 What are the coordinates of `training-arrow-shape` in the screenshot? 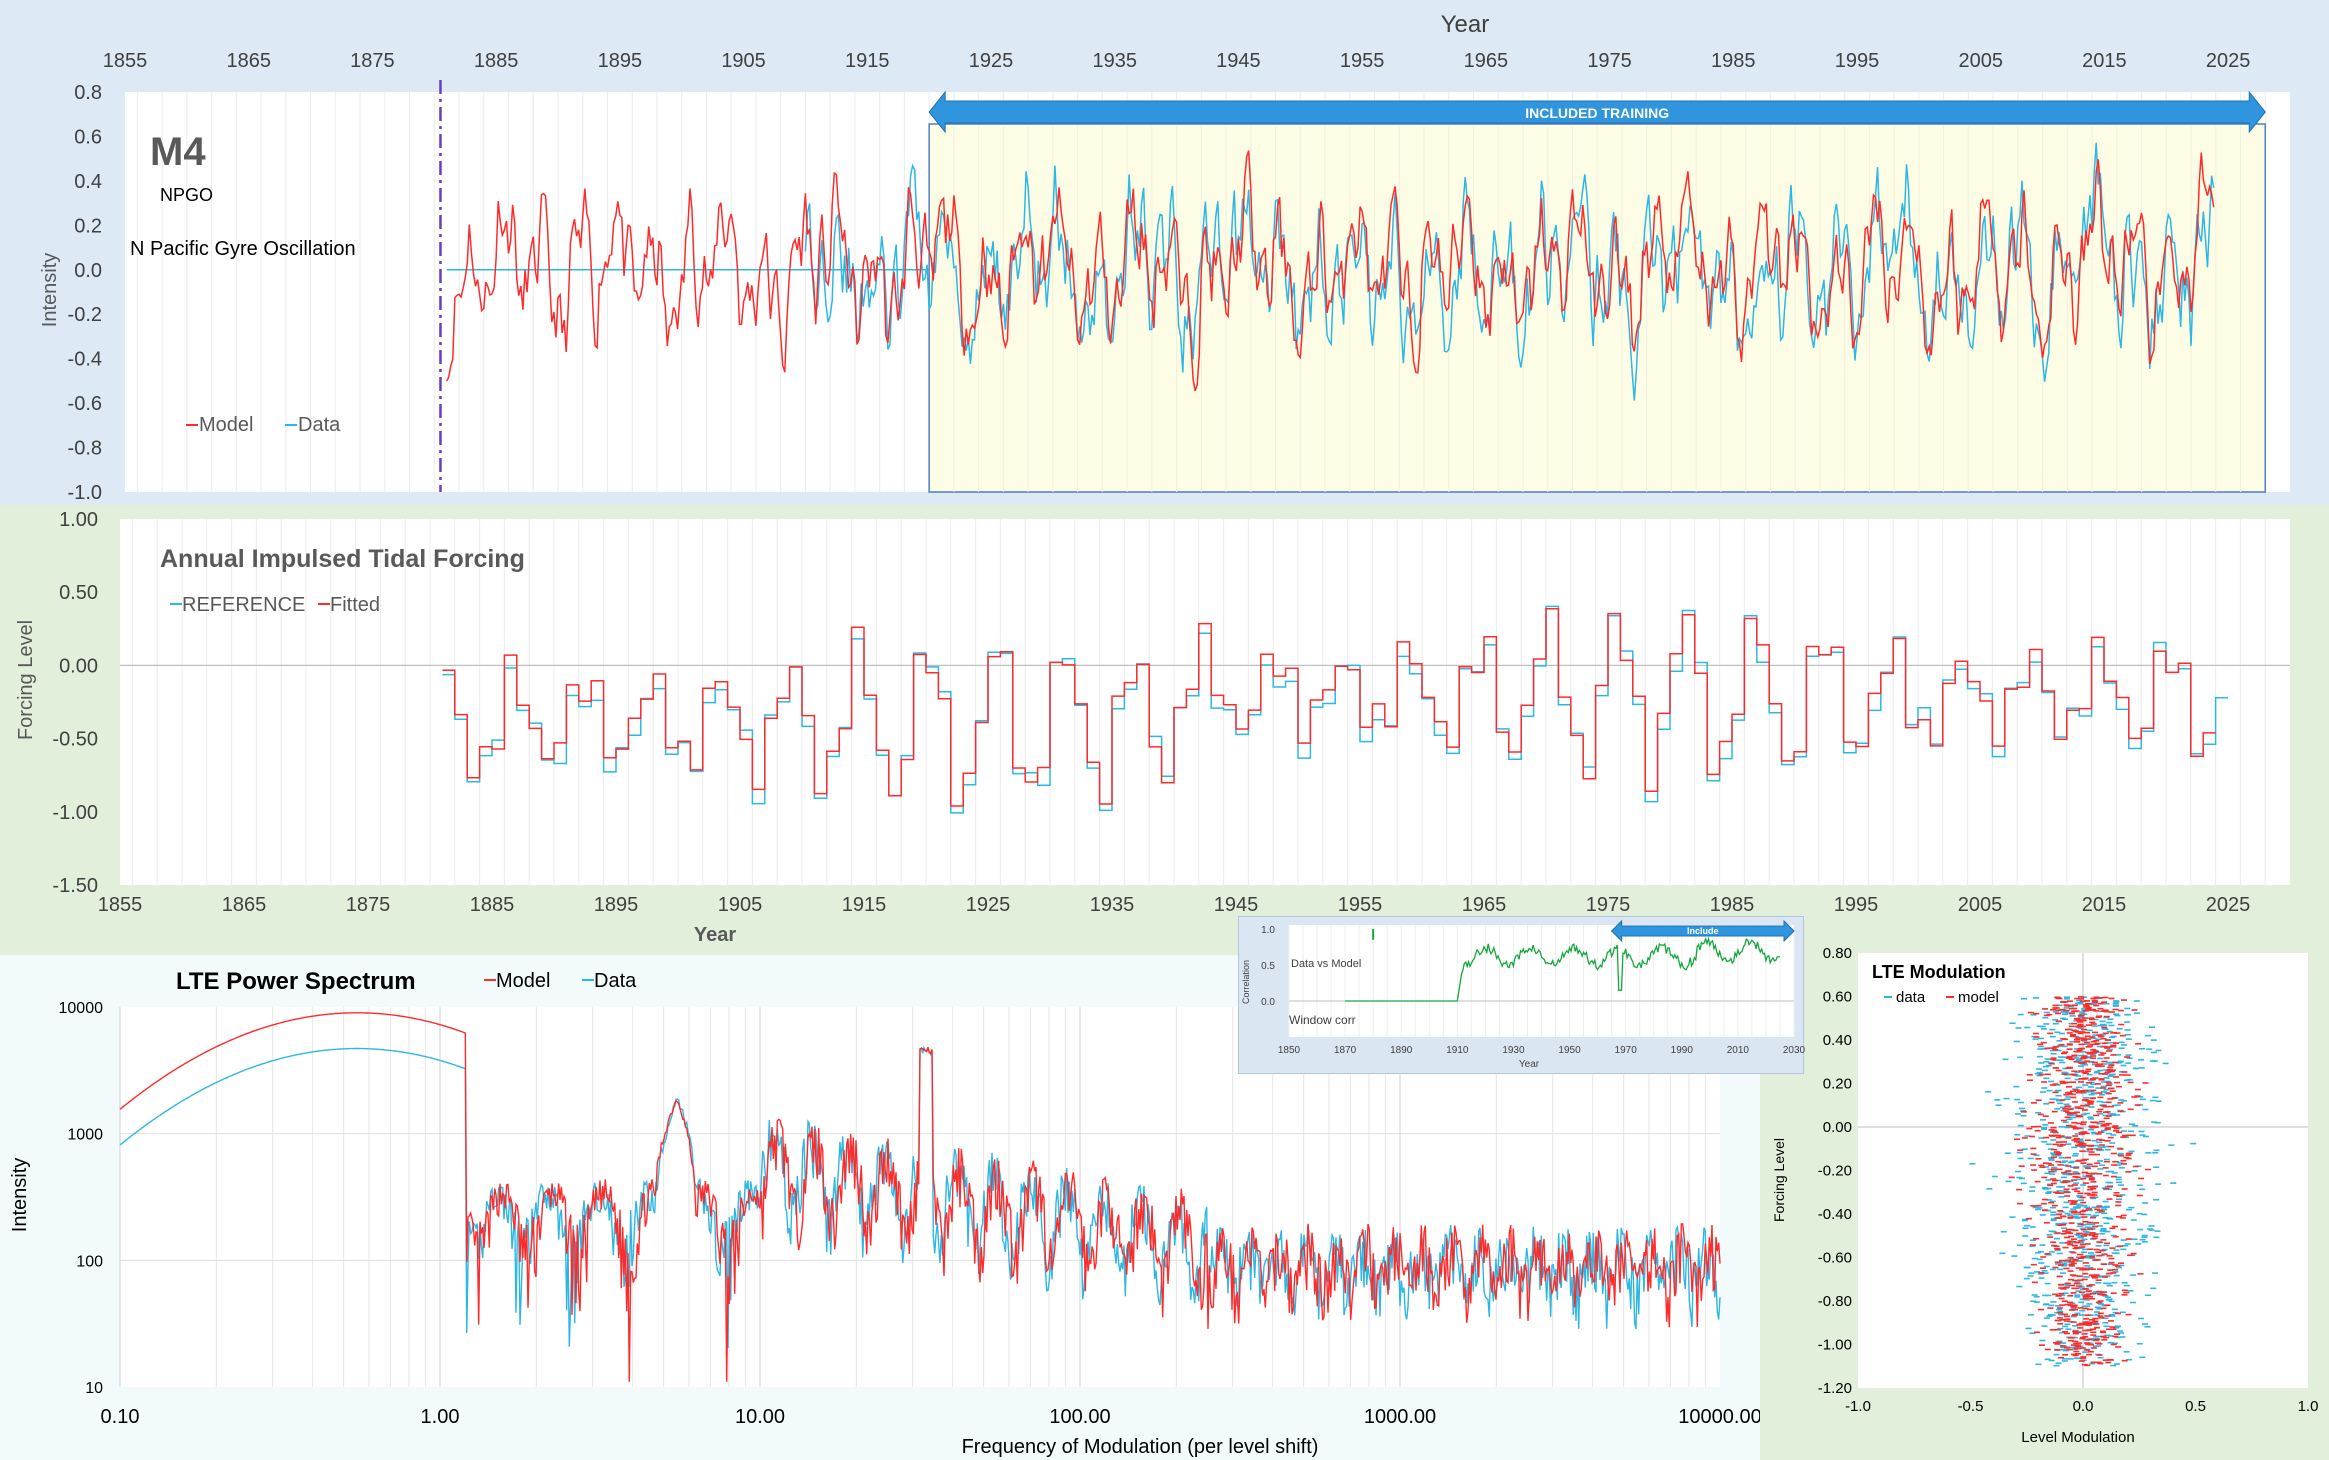 It's located at (1597, 112).